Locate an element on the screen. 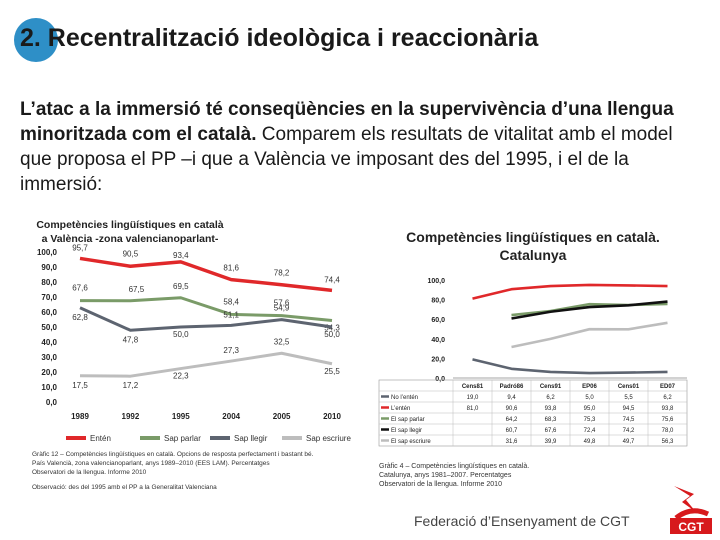 The height and width of the screenshot is (540, 720). chart1-data-label: 93,4 is located at coordinates (181, 255).